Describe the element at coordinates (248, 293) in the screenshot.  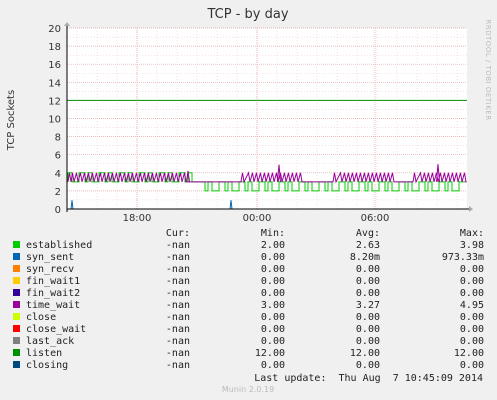
I see `legend-row-fin_wait2: fin_wait2 -nan 0.00 0.00 0.00` at that location.